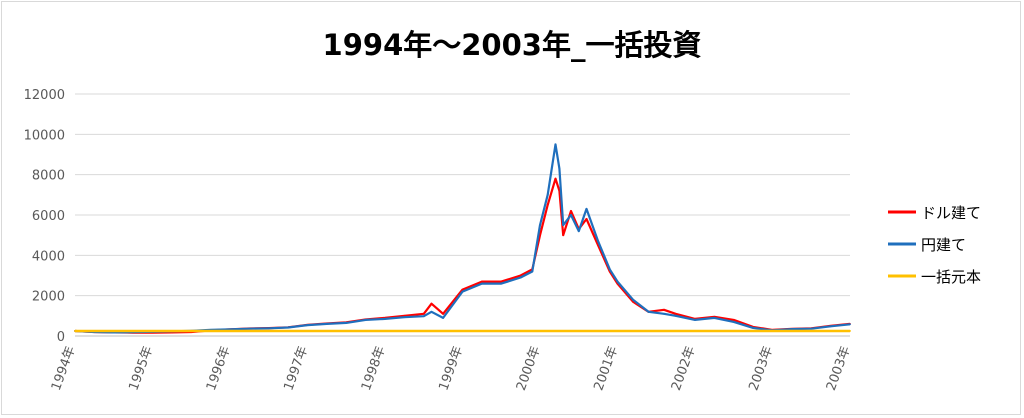 This screenshot has width=1024, height=418. What do you see at coordinates (529, 368) in the screenshot?
I see `x-tick-label: 2000年` at bounding box center [529, 368].